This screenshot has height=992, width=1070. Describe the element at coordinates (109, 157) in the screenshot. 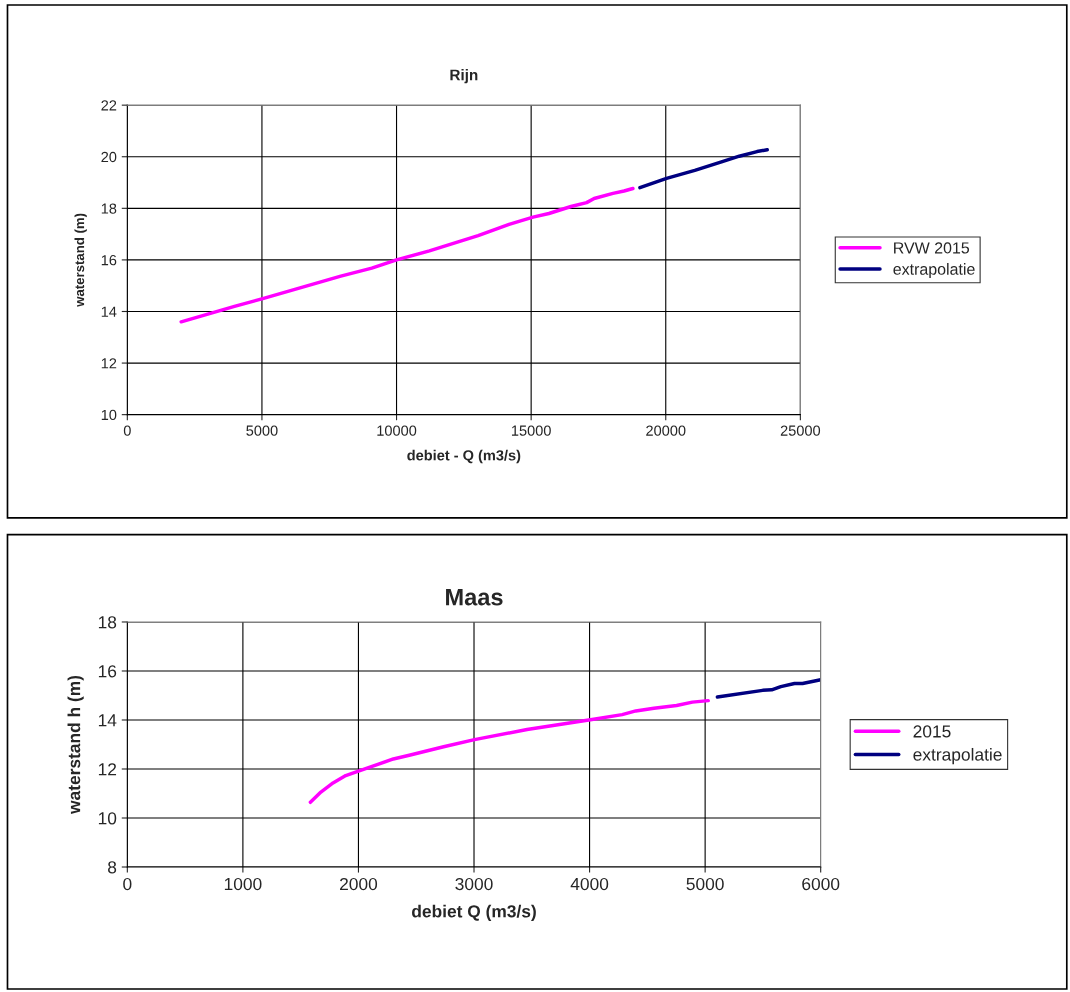

I see `y-tick-label: 20` at that location.